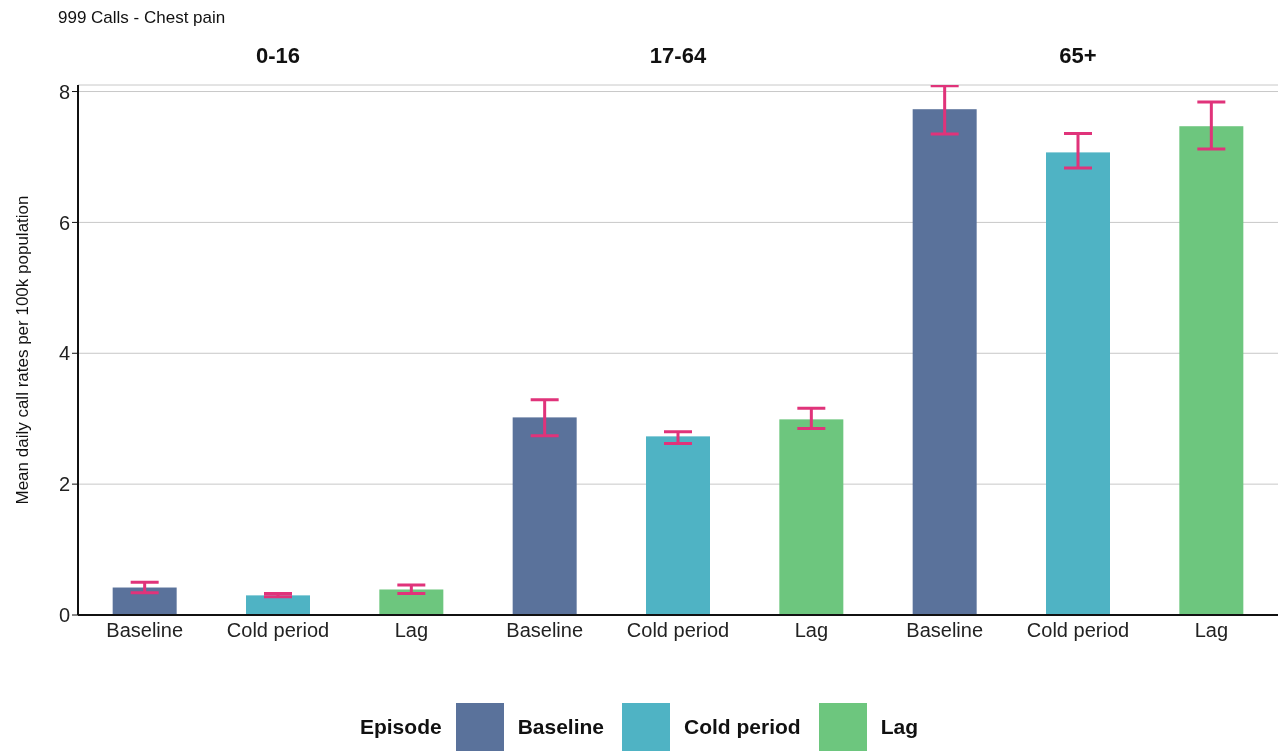 The image size is (1279, 751). What do you see at coordinates (1078, 56) in the screenshot?
I see `chart-title: 65+` at bounding box center [1078, 56].